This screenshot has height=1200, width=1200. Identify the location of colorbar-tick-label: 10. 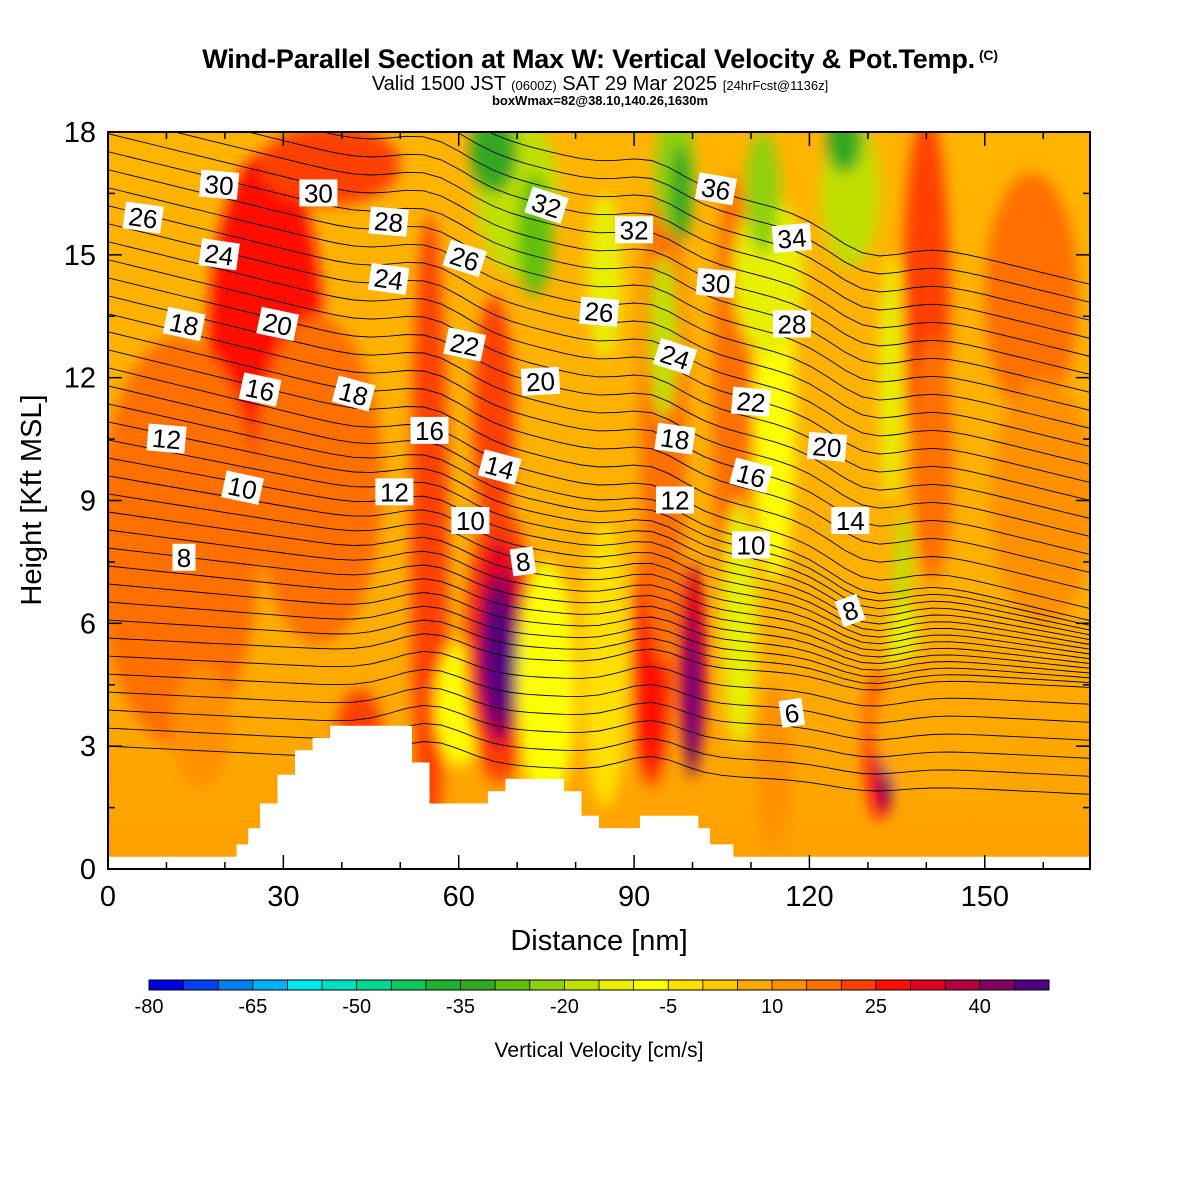
(772, 1007).